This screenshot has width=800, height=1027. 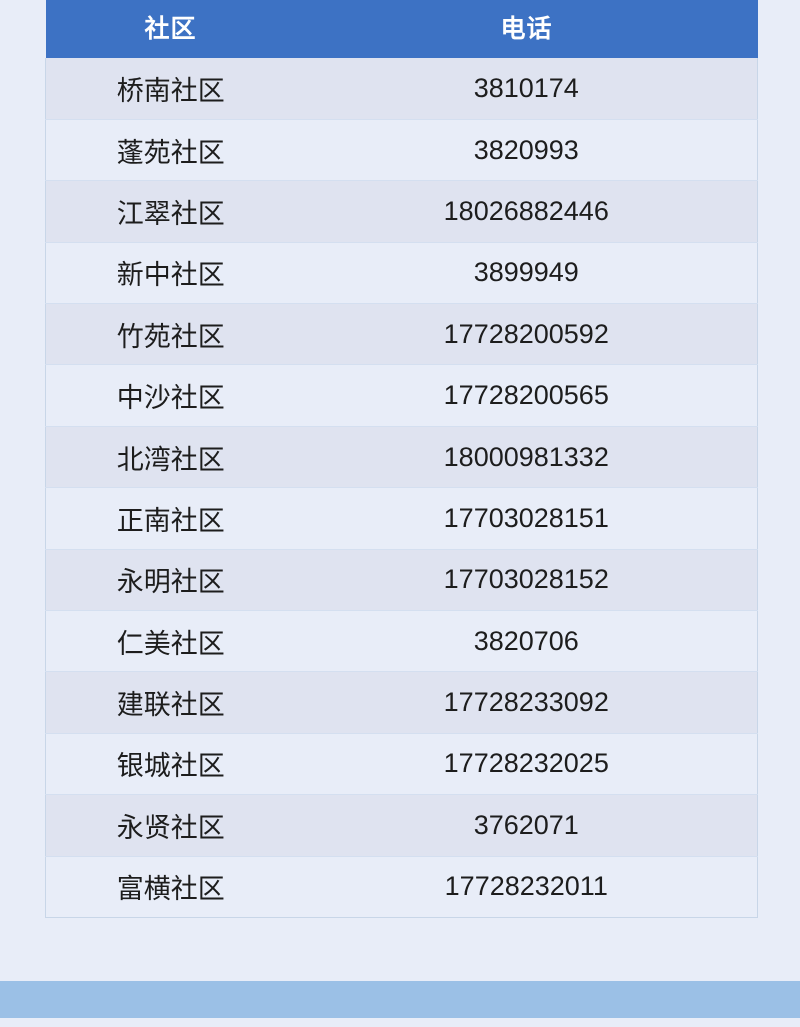 What do you see at coordinates (526, 150) in the screenshot?
I see `cell-phone: 3820993` at bounding box center [526, 150].